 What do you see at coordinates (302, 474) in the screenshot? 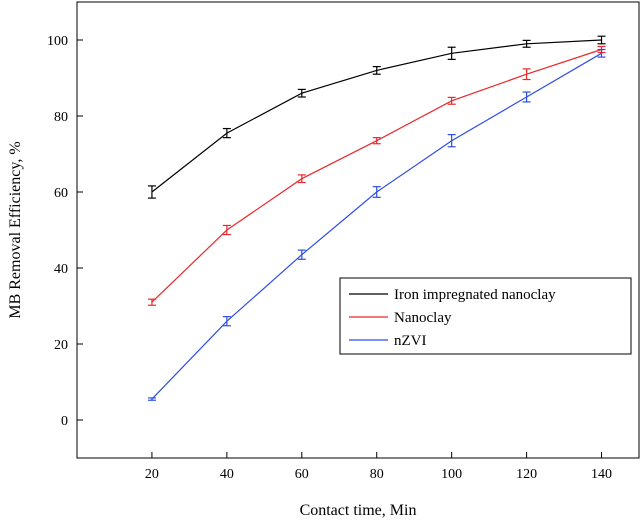
I see `x-tick-label: 60` at bounding box center [302, 474].